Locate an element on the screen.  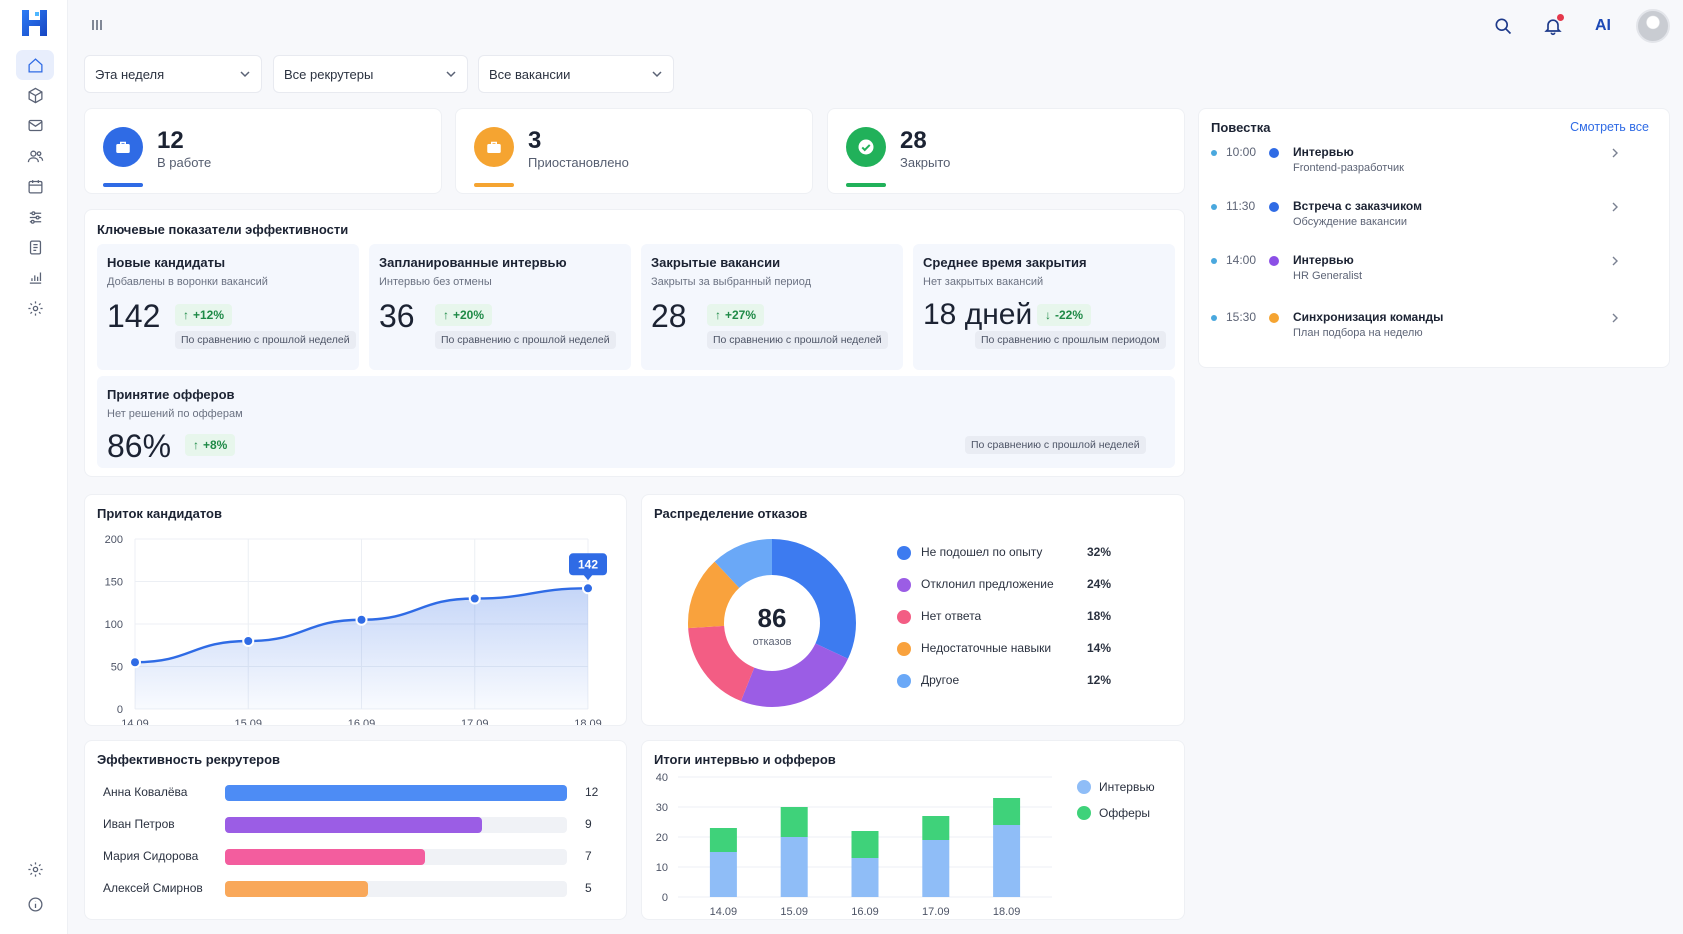
period-filter: Эта неделя is located at coordinates (173, 74).